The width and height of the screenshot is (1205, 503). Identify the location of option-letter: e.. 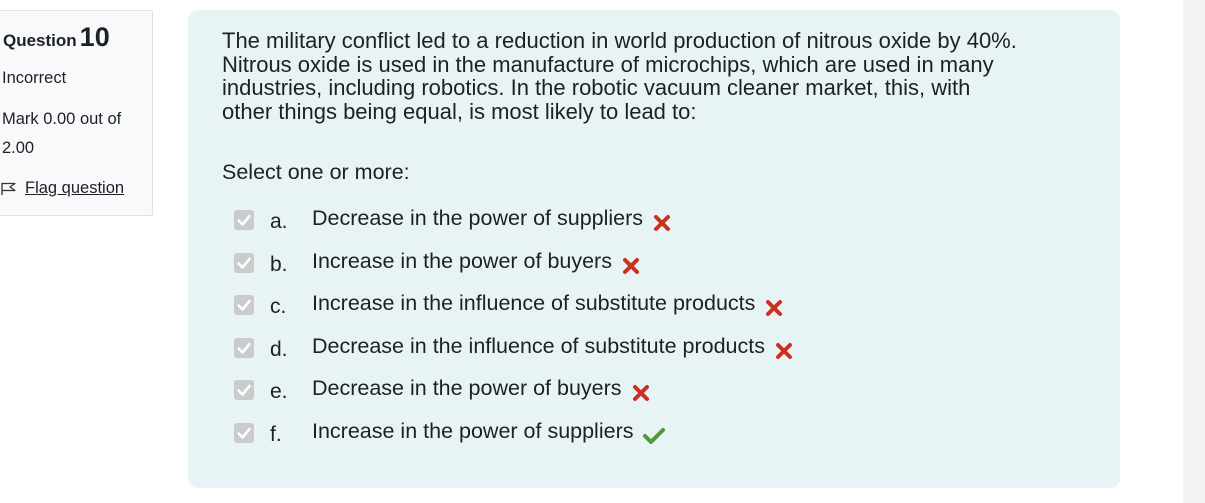
(279, 391).